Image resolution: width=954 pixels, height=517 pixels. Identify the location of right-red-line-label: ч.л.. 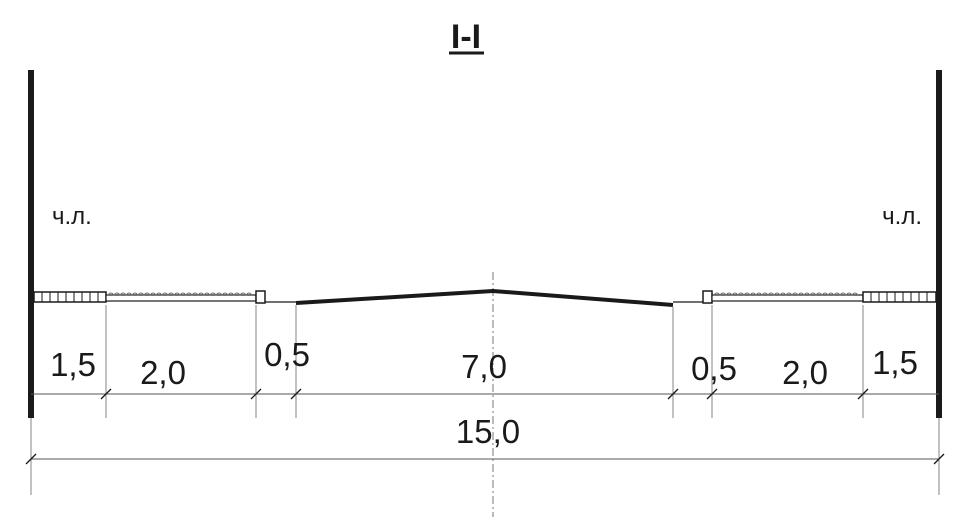
(902, 216).